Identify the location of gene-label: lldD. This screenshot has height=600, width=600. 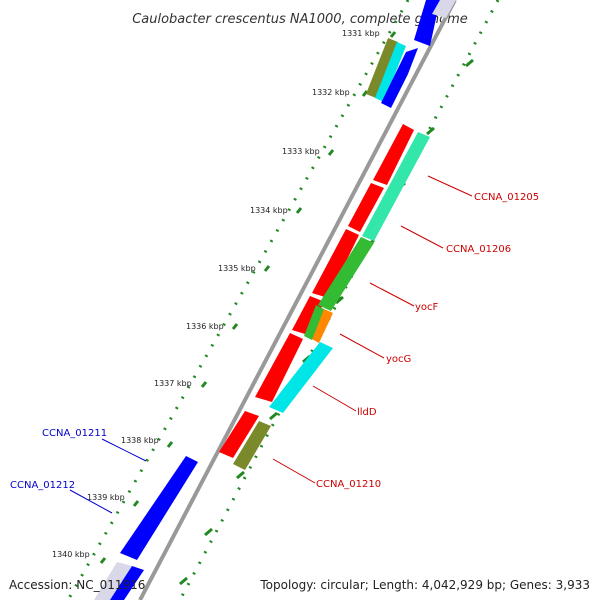
(367, 412).